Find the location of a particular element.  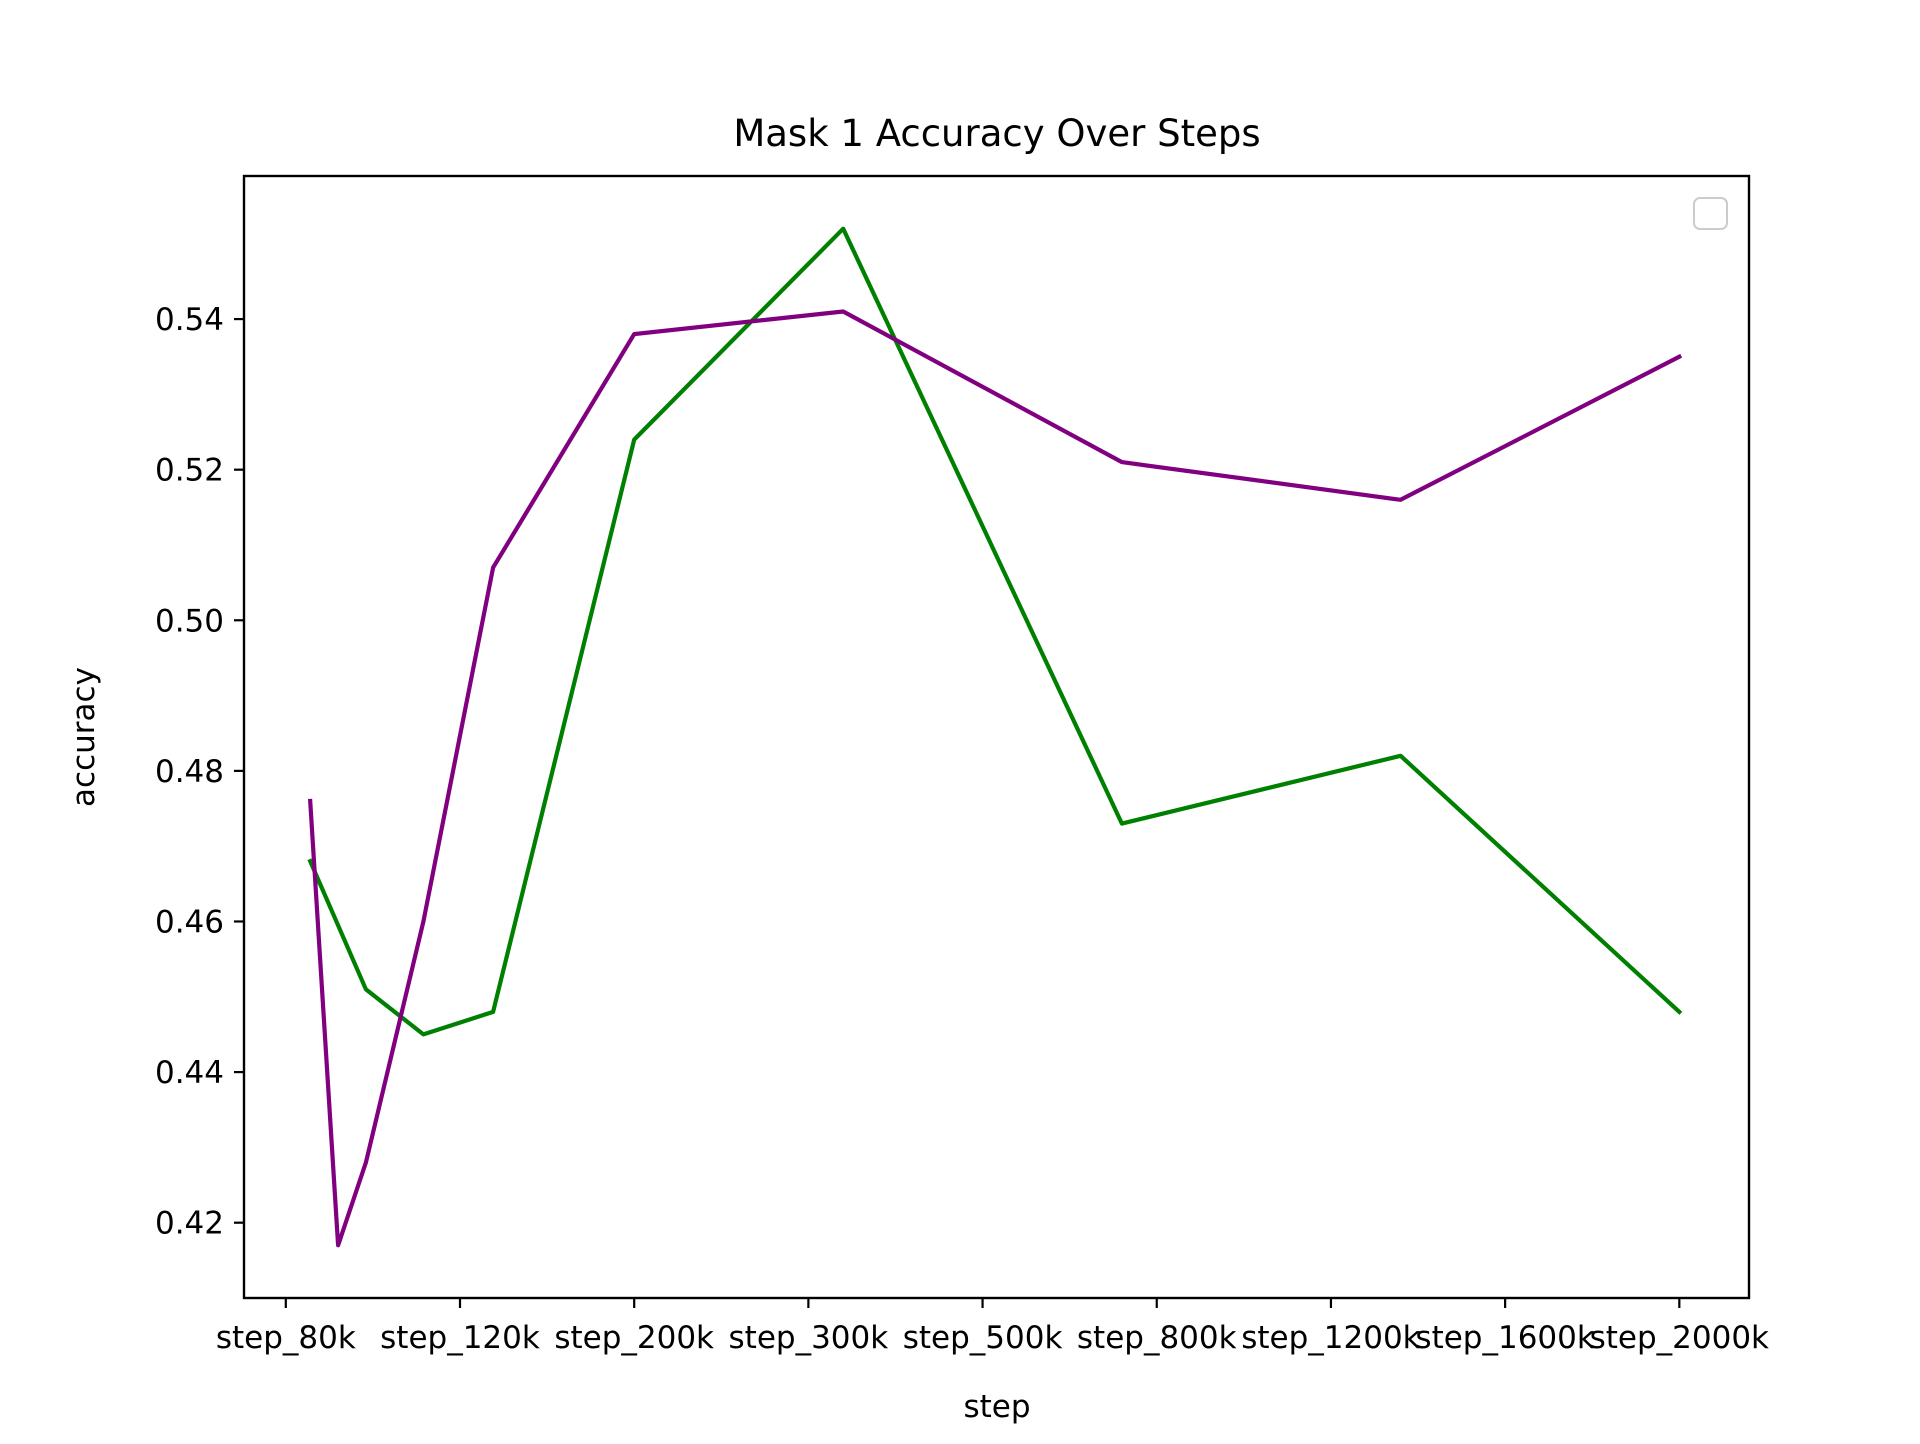

x-tick-label: step_80k is located at coordinates (286, 1338).